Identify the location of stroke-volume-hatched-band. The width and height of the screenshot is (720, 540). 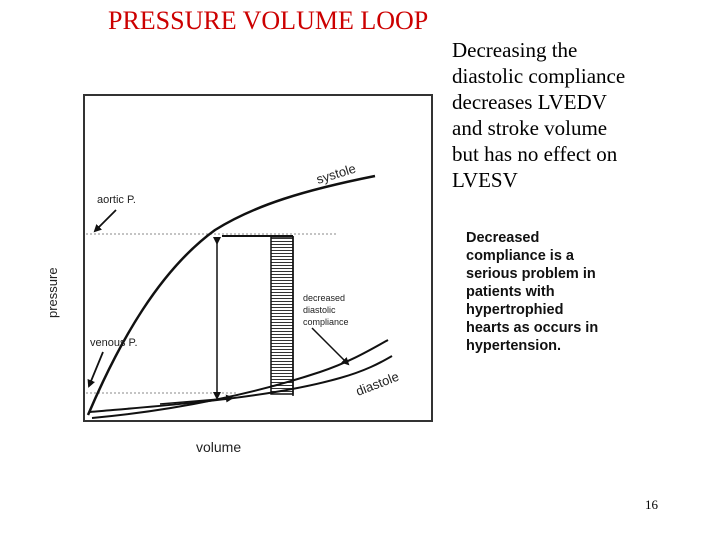
(282, 315).